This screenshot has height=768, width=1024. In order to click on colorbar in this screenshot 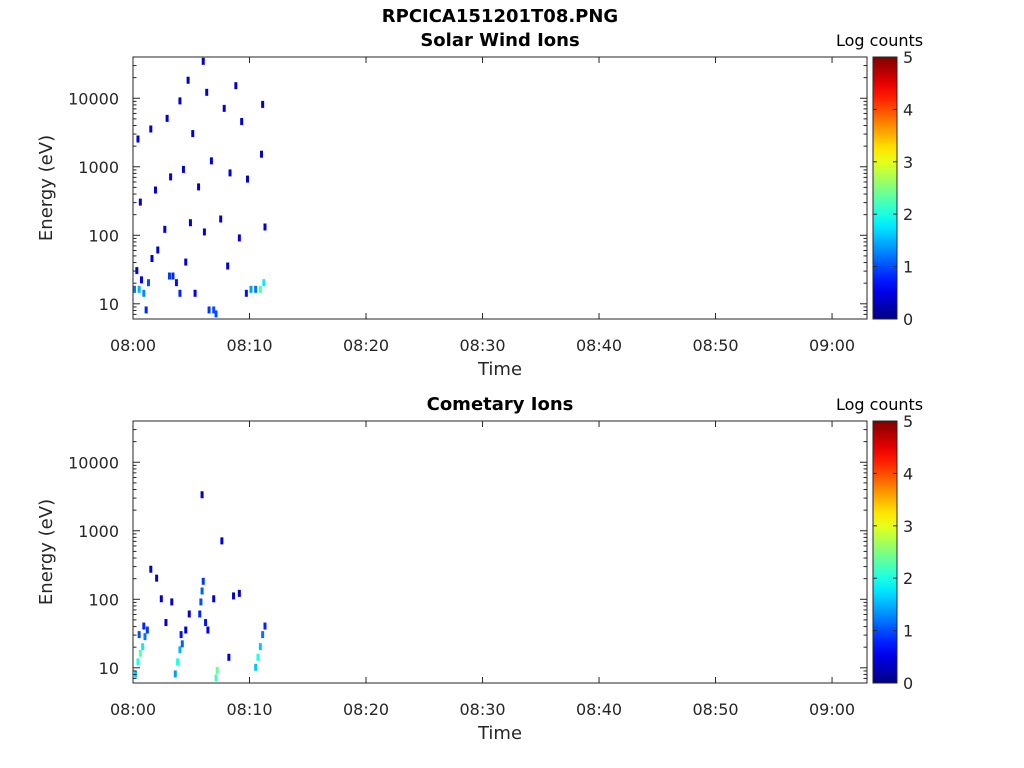, I will do `click(885, 552)`.